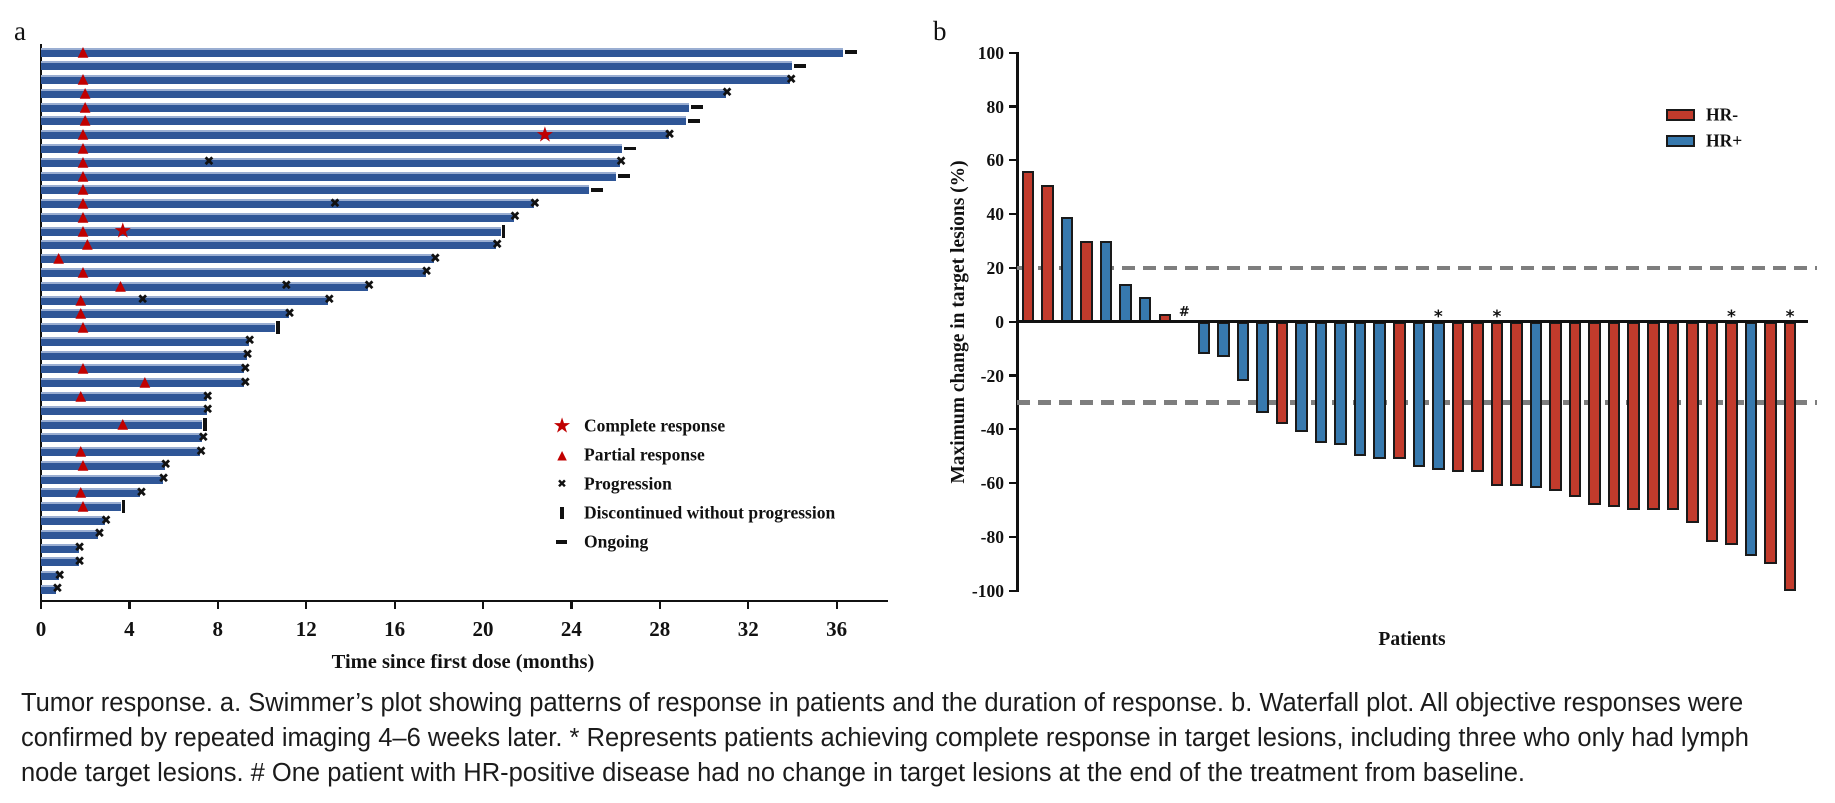 Image resolution: width=1835 pixels, height=803 pixels. Describe the element at coordinates (561, 542) in the screenshot. I see `legend-ongoing-icon` at that location.